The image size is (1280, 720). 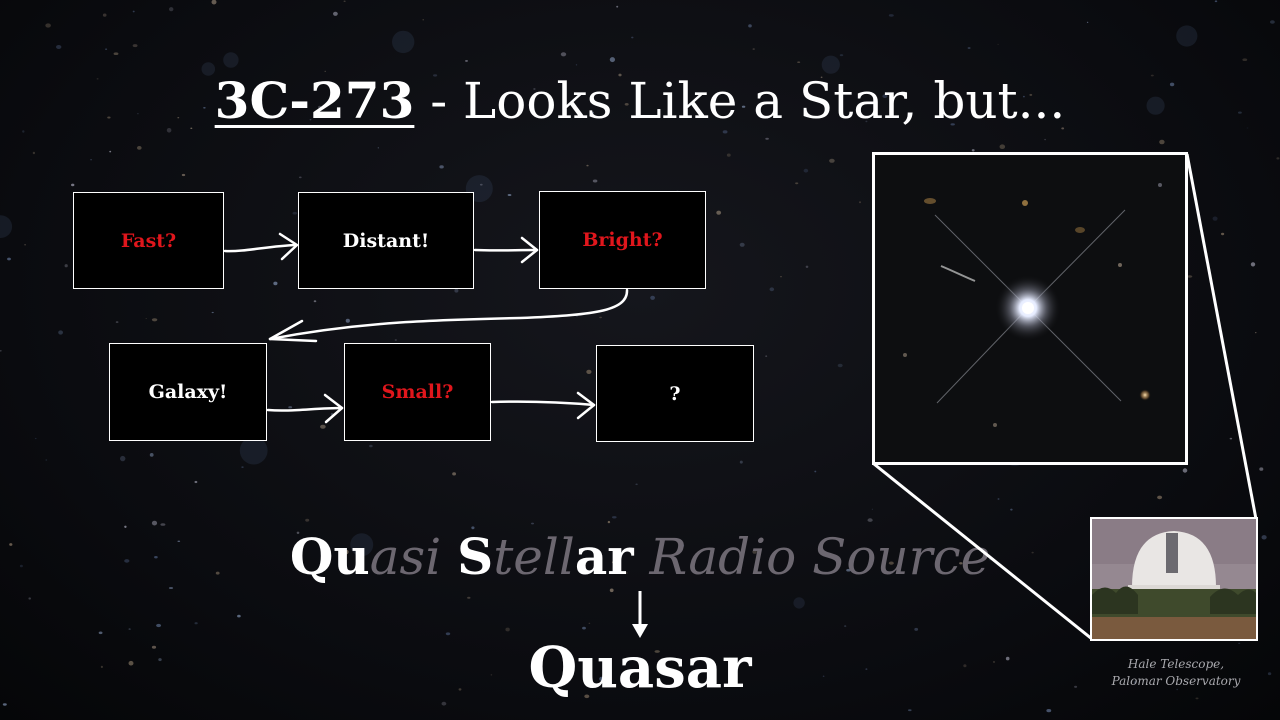 I want to click on arrow-small-to-unknown, so click(x=543, y=405).